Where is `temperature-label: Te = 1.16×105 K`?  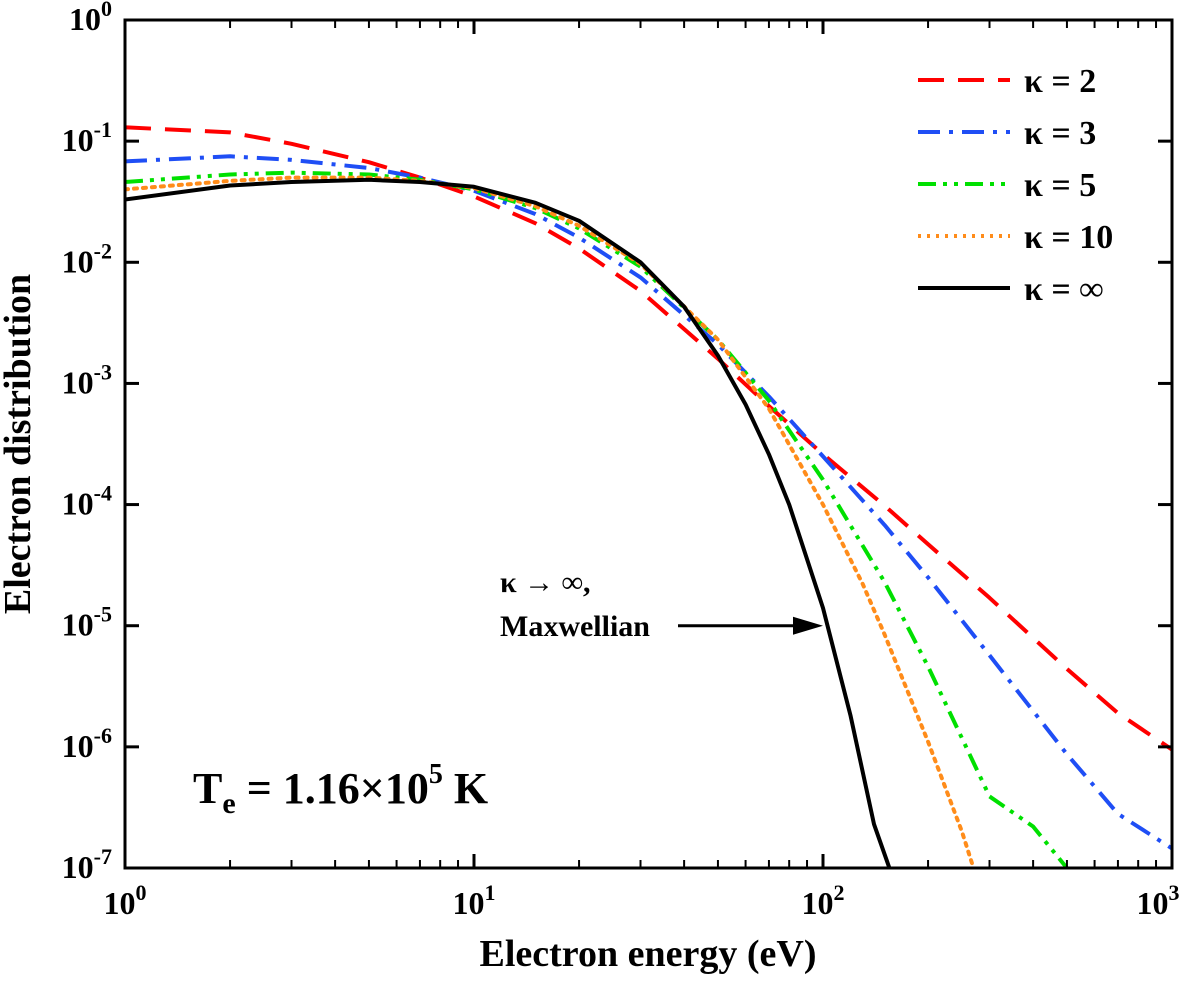 temperature-label: Te = 1.16×105 K is located at coordinates (340, 789).